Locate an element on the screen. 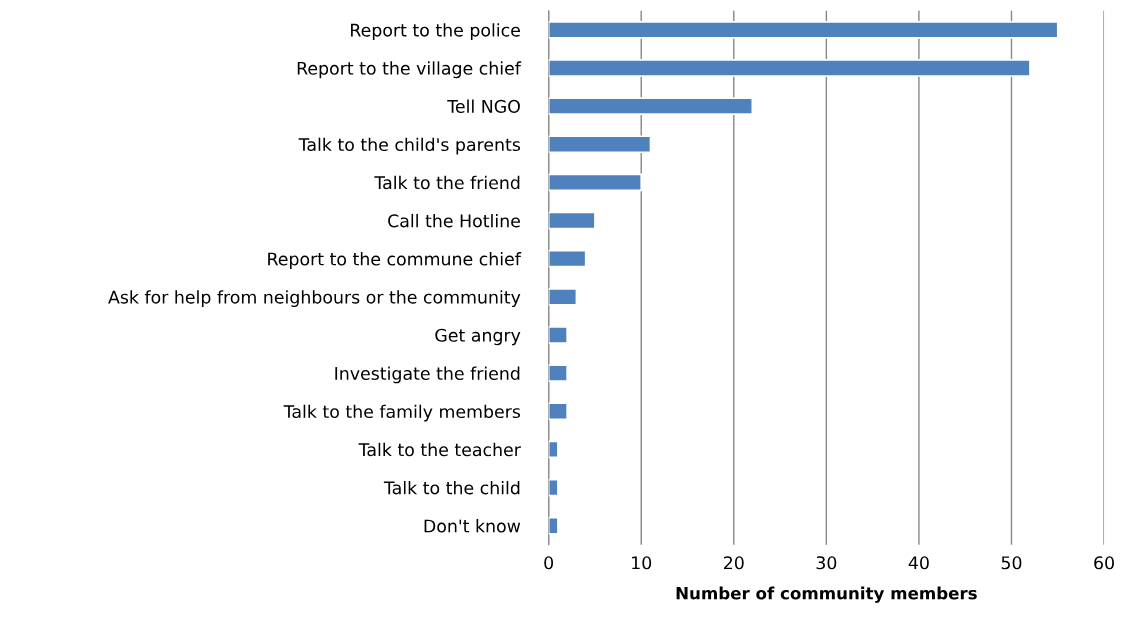 The width and height of the screenshot is (1122, 632). y-tick-label: Report to the police is located at coordinates (435, 32).